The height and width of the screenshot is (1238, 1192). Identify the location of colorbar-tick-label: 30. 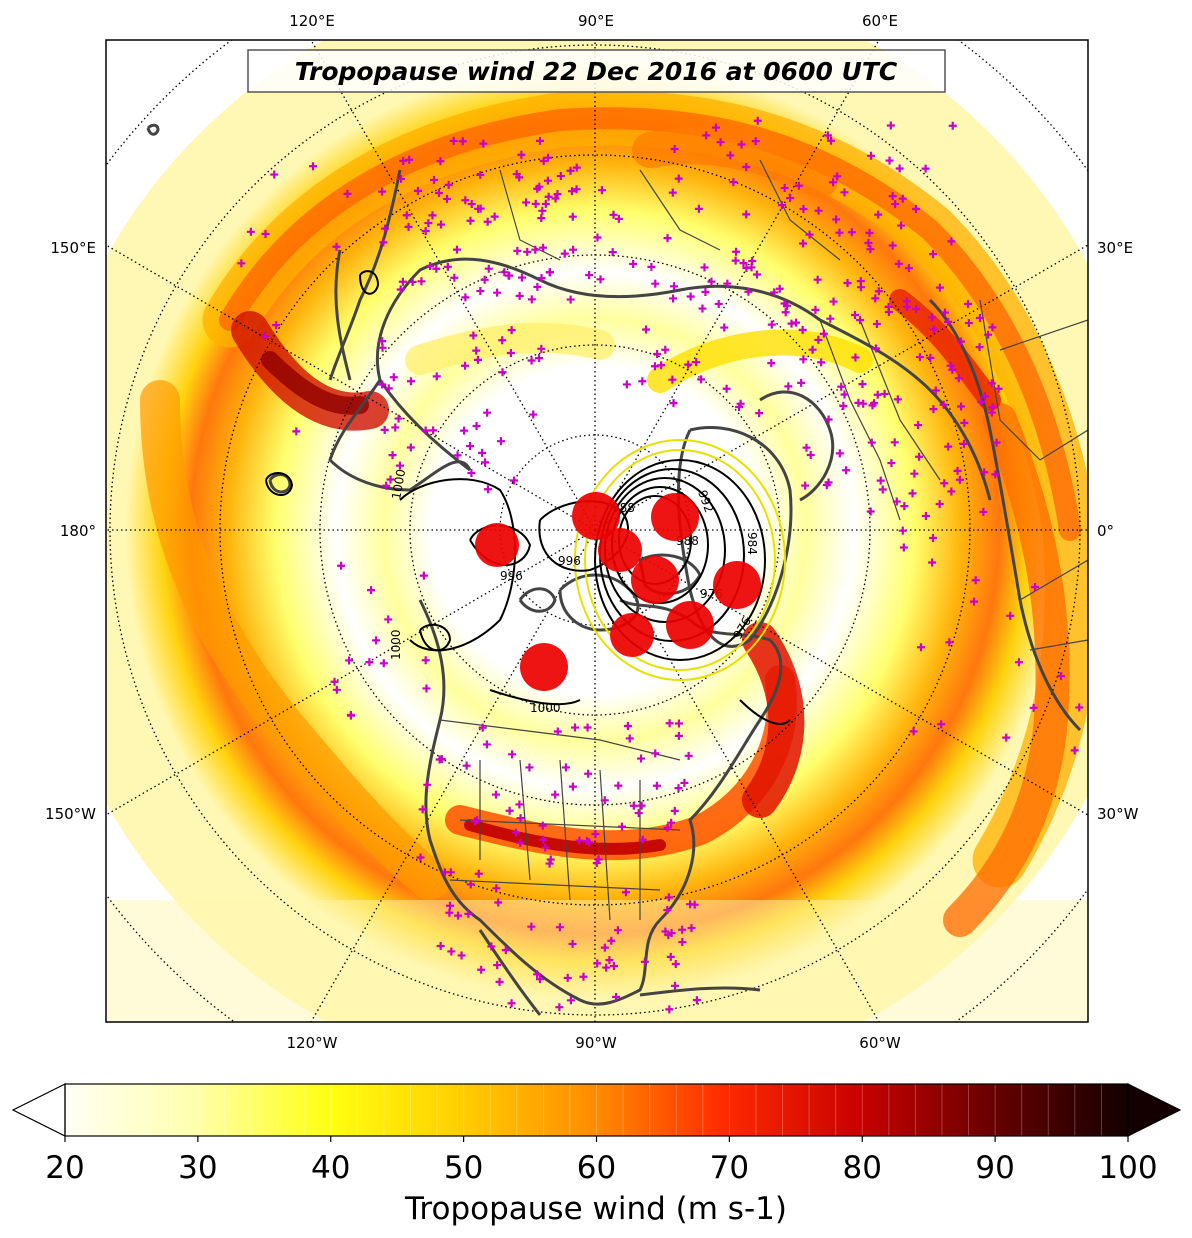
(197, 1168).